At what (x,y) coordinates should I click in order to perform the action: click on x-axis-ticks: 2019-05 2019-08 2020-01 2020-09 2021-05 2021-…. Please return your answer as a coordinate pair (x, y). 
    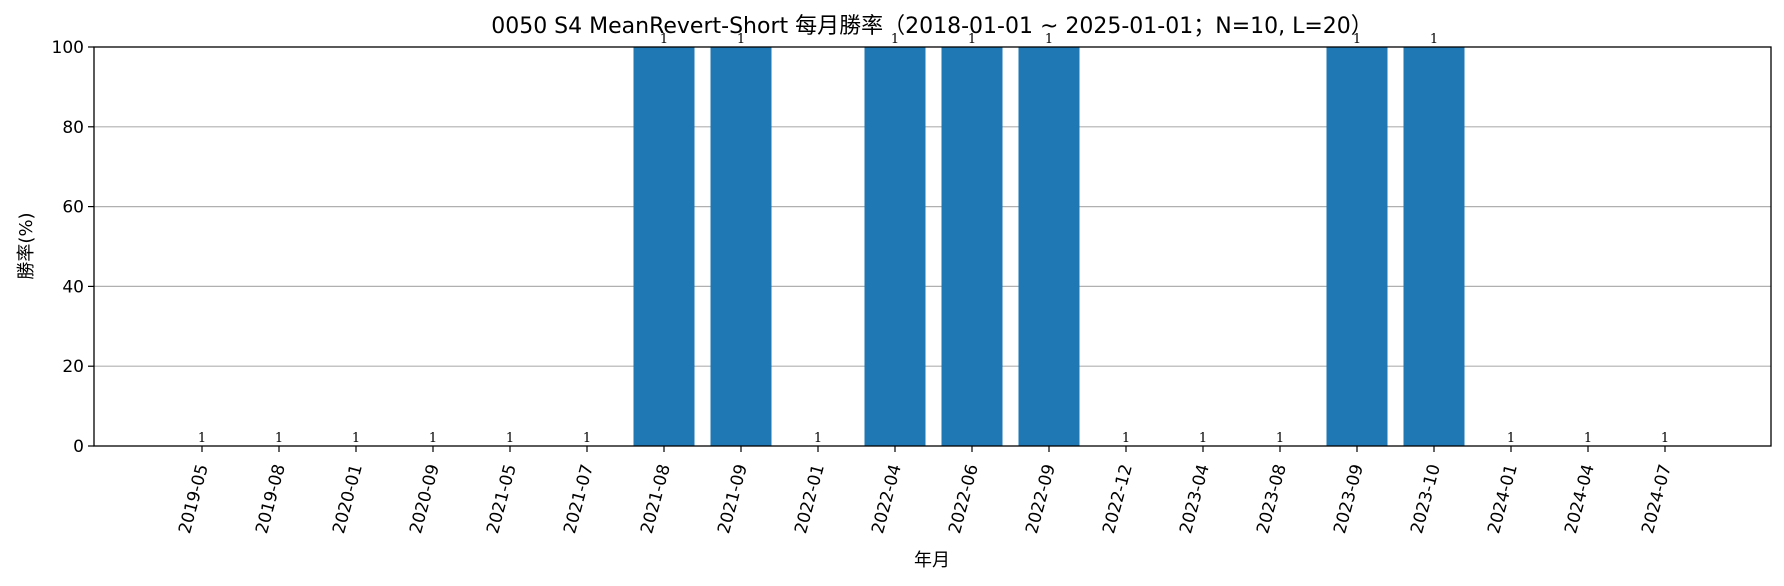
    Looking at the image, I should click on (925, 491).